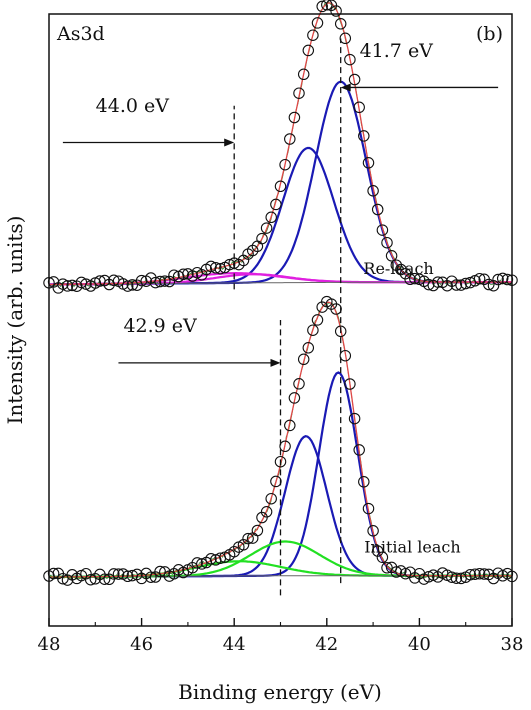  Describe the element at coordinates (326, 644) in the screenshot. I see `x-tick-label: 42` at that location.